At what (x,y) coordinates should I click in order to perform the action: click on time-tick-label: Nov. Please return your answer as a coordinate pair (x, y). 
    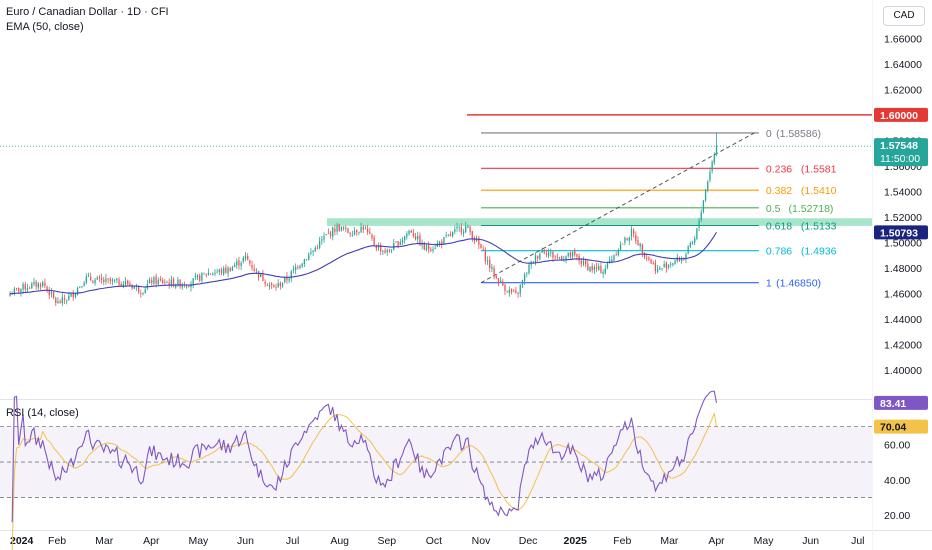
    Looking at the image, I should click on (481, 541).